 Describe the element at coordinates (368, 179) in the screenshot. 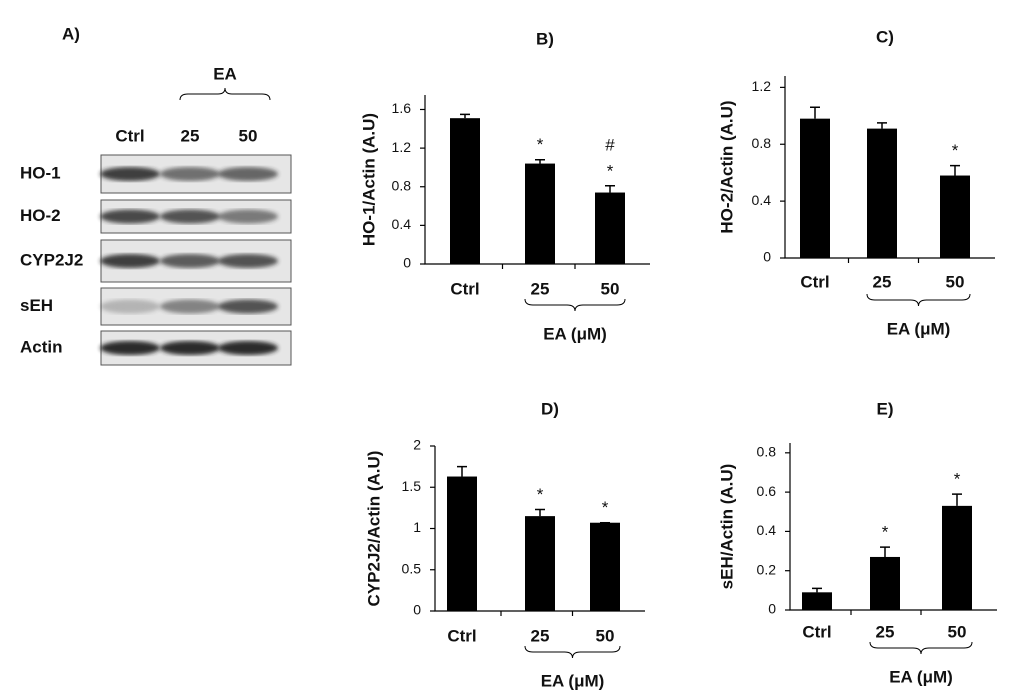

I see `y-axis-label: HO-1/Actin (A.U)` at that location.